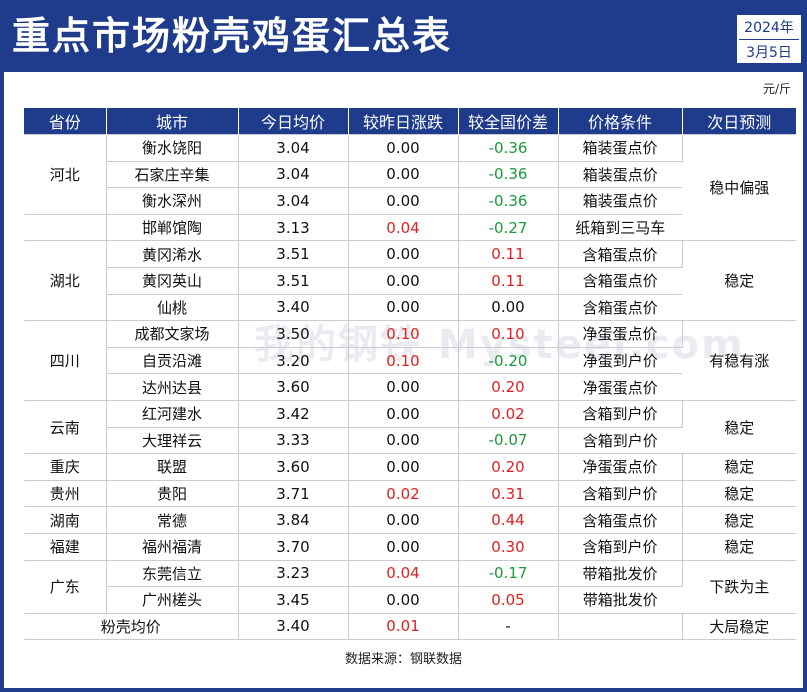 Image resolution: width=807 pixels, height=692 pixels. I want to click on summary-change: 0.01, so click(403, 626).